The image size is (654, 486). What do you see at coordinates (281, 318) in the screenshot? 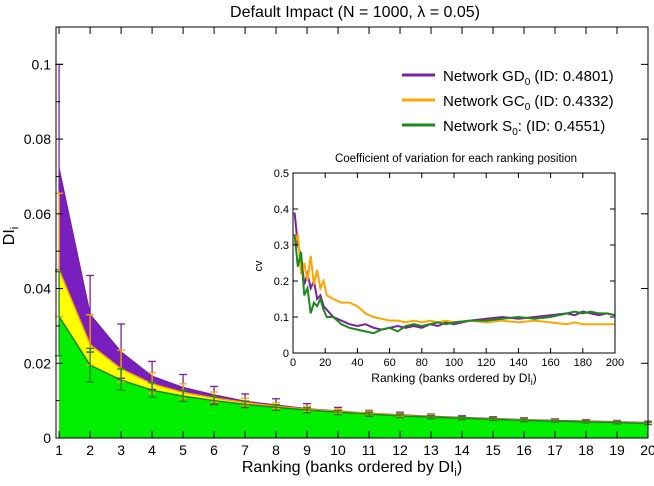
I see `inset-y-tick-label: 0.1` at bounding box center [281, 318].